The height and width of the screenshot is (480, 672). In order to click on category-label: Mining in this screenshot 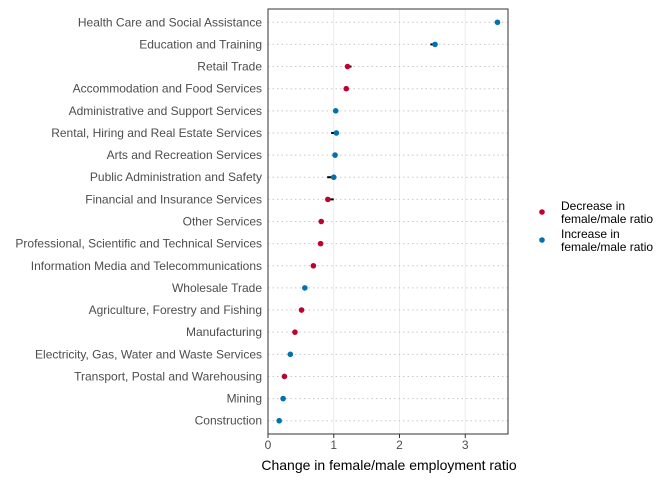, I will do `click(244, 399)`.